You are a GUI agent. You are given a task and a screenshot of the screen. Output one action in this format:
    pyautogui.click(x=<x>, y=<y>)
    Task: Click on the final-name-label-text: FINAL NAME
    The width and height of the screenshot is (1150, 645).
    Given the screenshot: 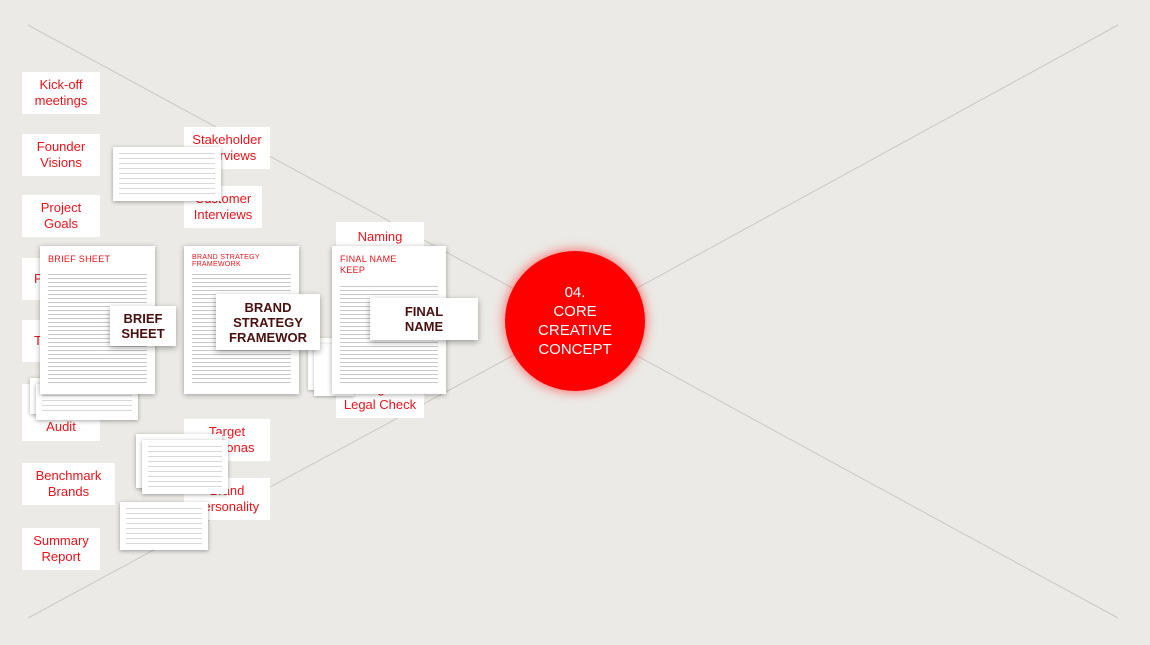 What is the action you would take?
    pyautogui.click(x=424, y=319)
    